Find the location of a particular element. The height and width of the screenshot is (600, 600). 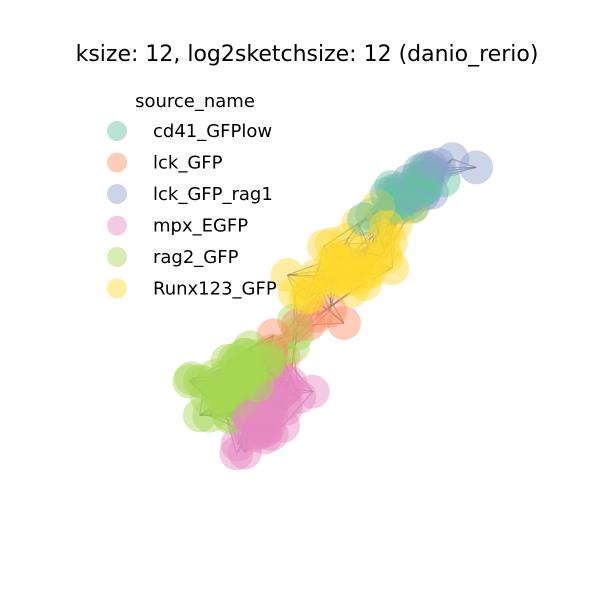

network-node-lck_GFP is located at coordinates (344, 323).